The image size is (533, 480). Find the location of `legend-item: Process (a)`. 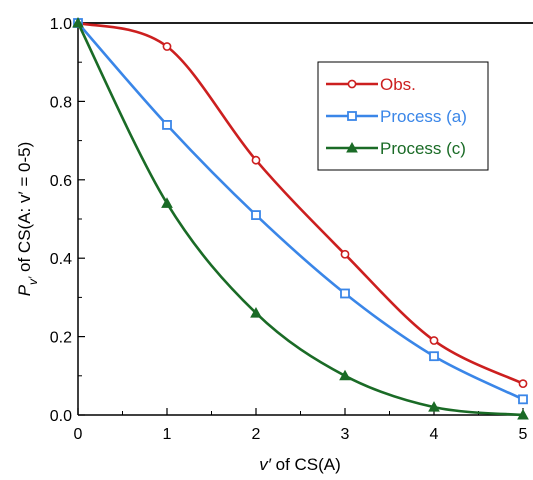

legend-item: Process (a) is located at coordinates (396, 116).